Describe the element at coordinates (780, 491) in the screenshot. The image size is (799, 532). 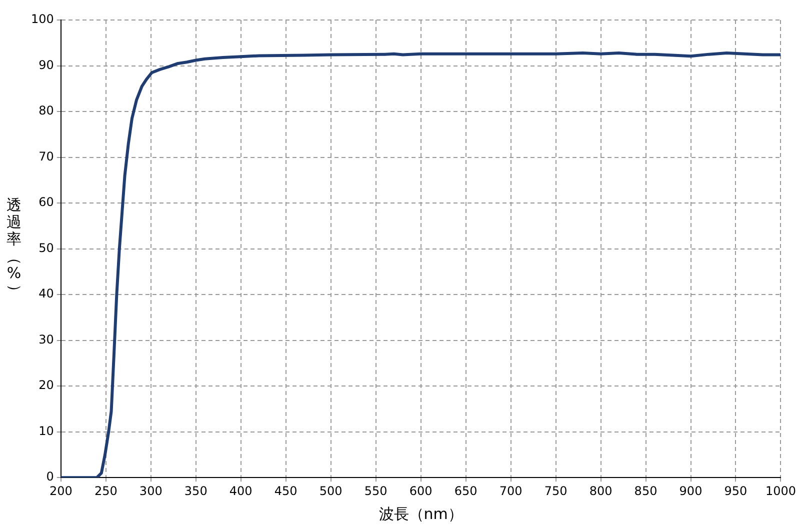
I see `x-tick-label: 1000` at that location.